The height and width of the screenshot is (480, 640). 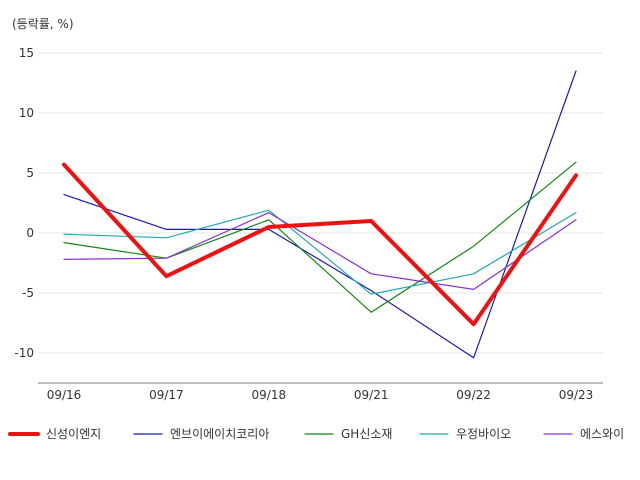 What do you see at coordinates (269, 395) in the screenshot?
I see `x-tick-label: 09/18` at bounding box center [269, 395].